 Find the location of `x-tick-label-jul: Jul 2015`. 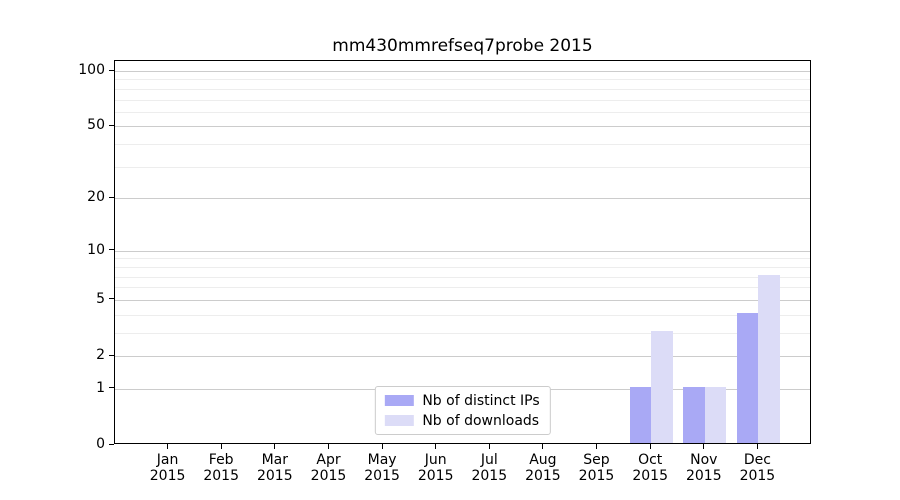

x-tick-label-jul: Jul 2015 is located at coordinates (489, 468).